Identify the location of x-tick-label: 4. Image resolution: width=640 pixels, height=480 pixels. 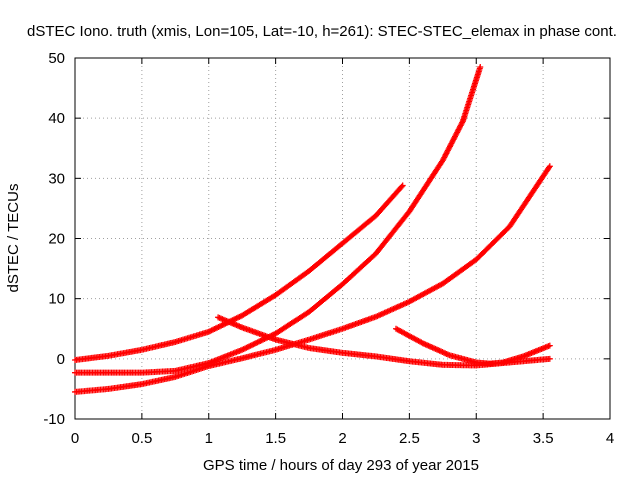
(610, 438).